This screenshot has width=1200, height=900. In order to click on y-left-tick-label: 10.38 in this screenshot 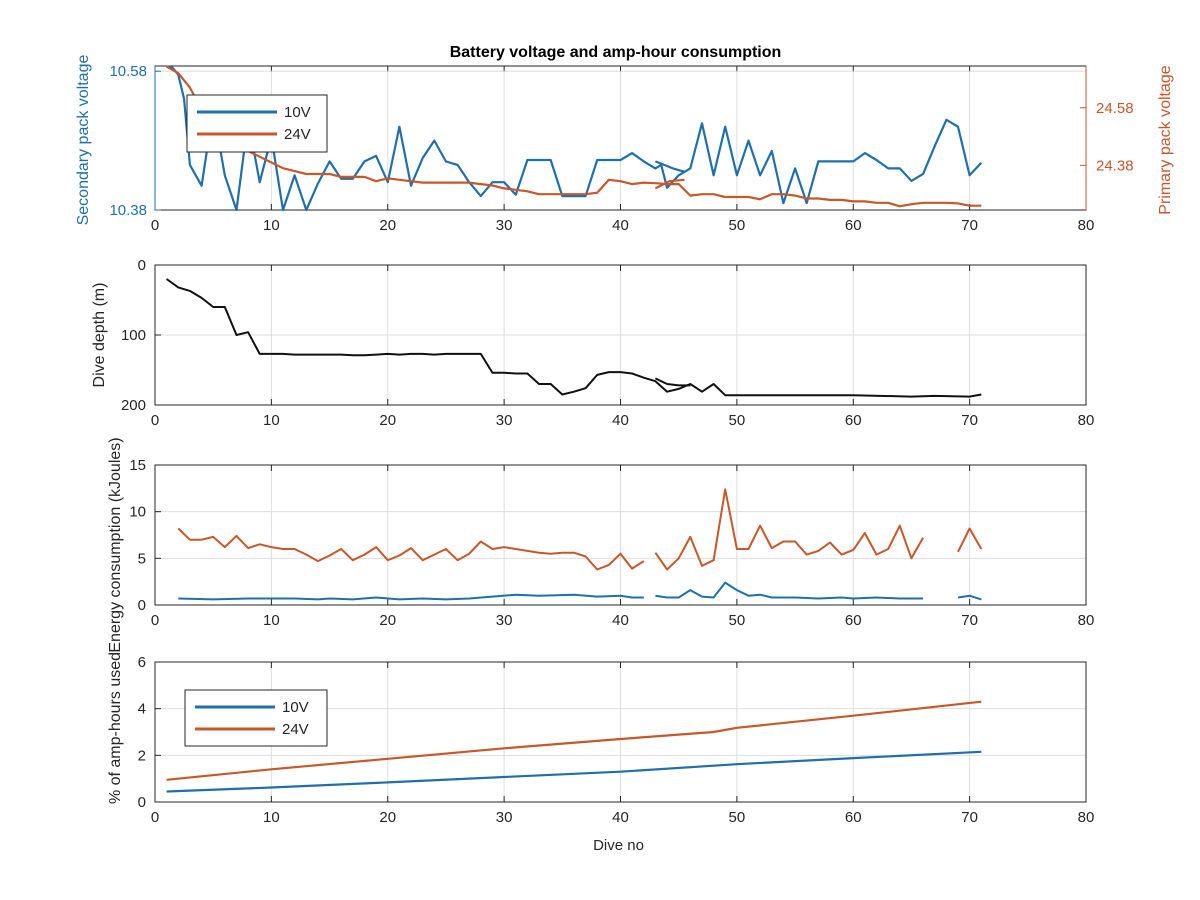, I will do `click(128, 210)`.